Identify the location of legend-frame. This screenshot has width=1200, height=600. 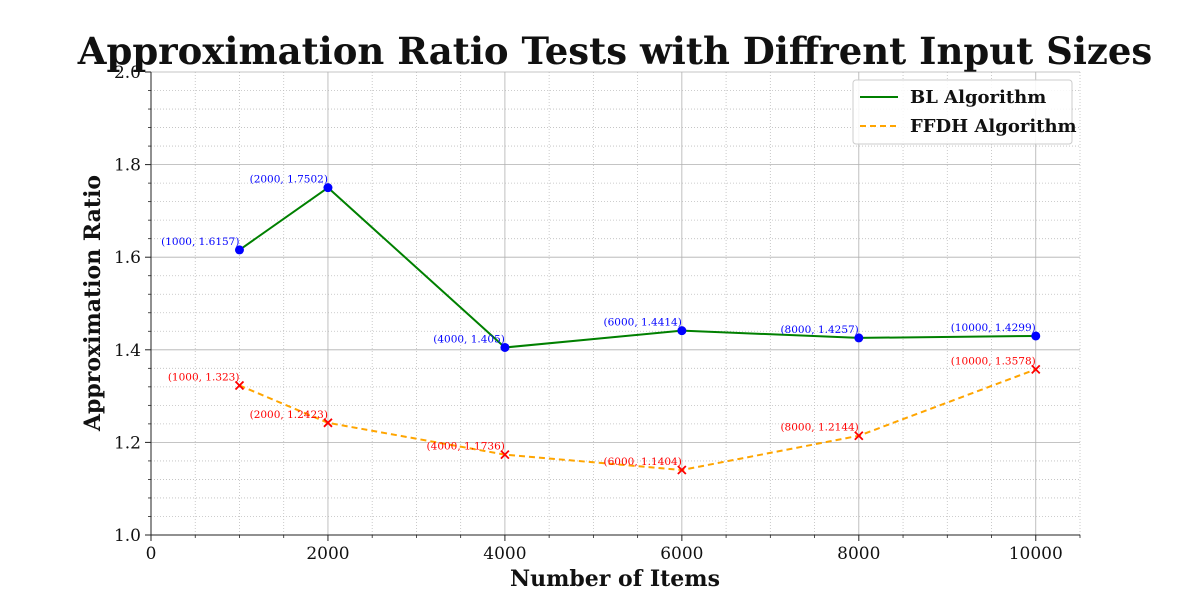
(962, 112).